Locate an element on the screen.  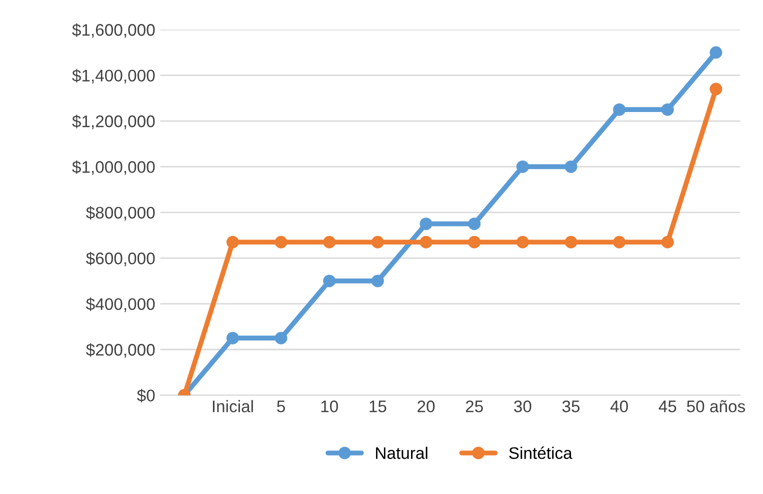
x-tick-label: 25 is located at coordinates (474, 406).